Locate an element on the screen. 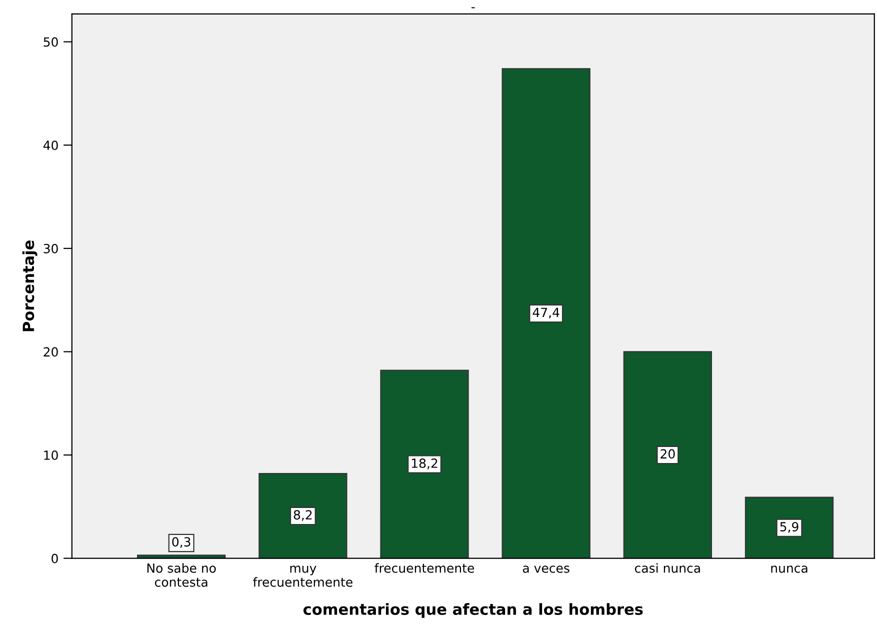 Image resolution: width=877 pixels, height=633 pixels. y-tick-label: 30 is located at coordinates (51, 249).